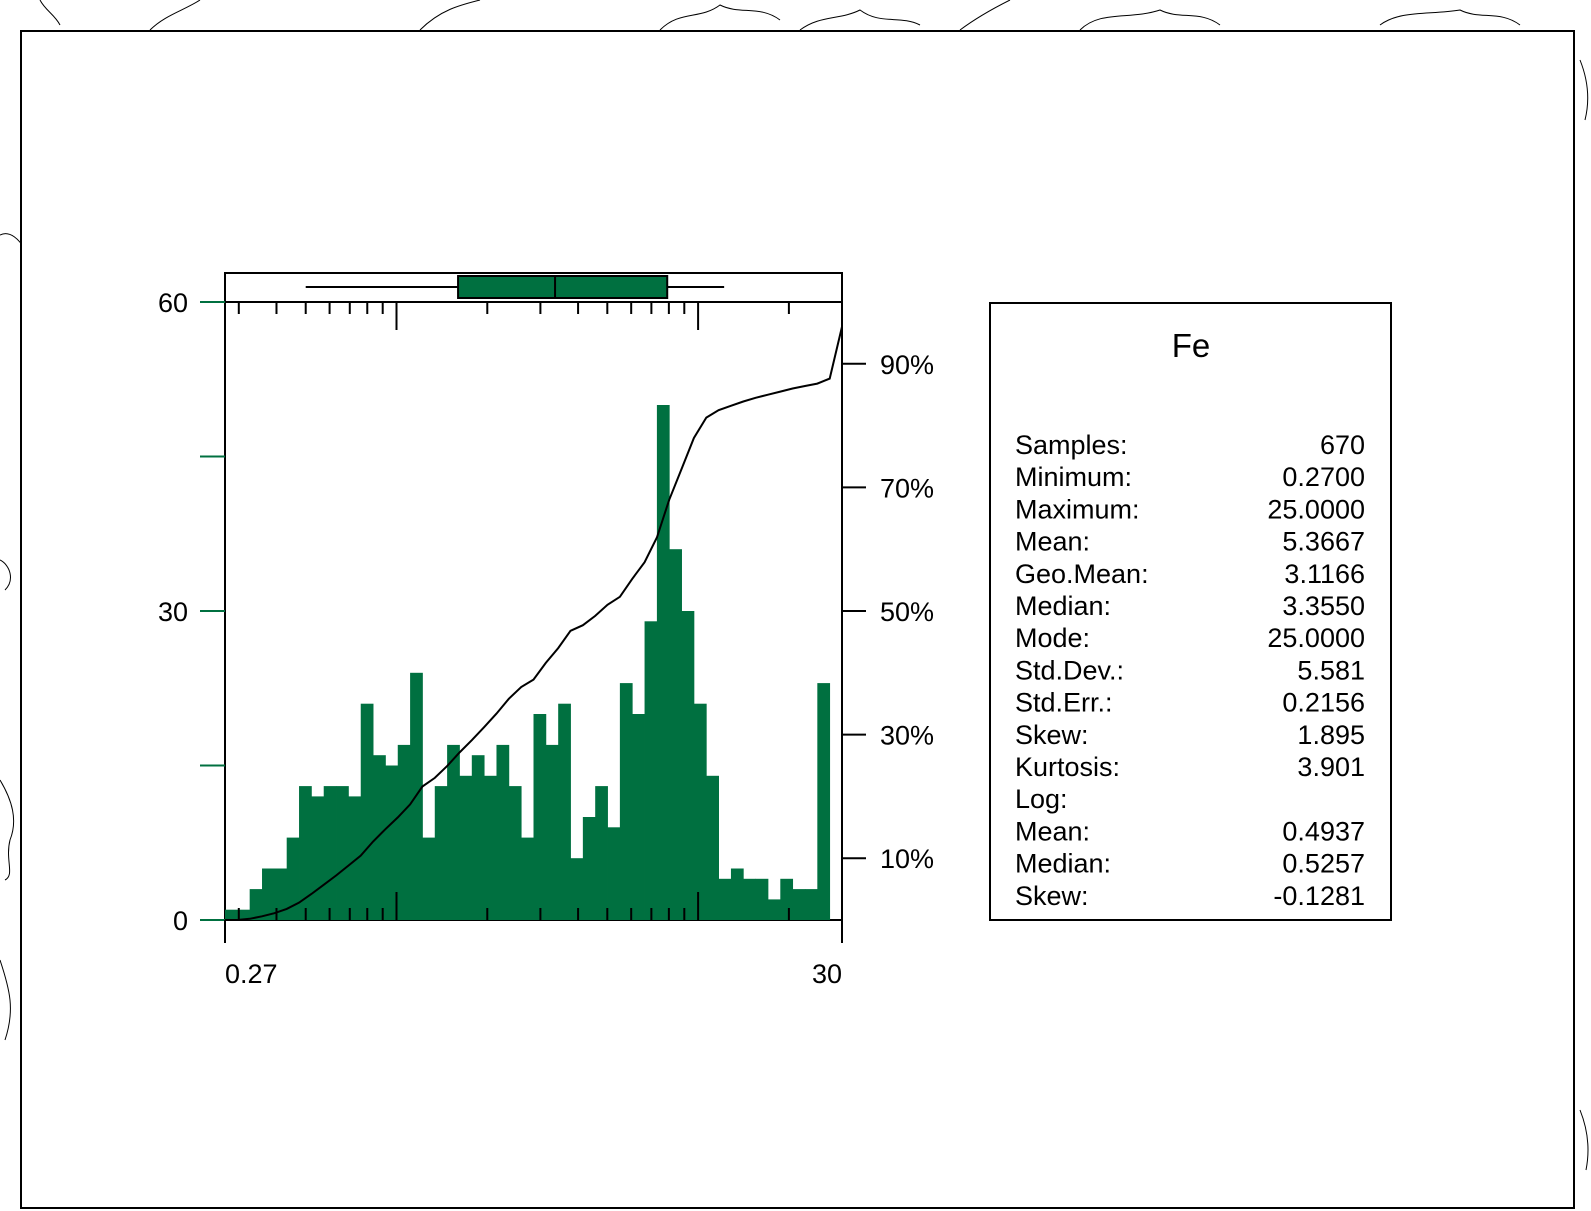  Describe the element at coordinates (173, 612) in the screenshot. I see `y-tick-label: 30` at that location.